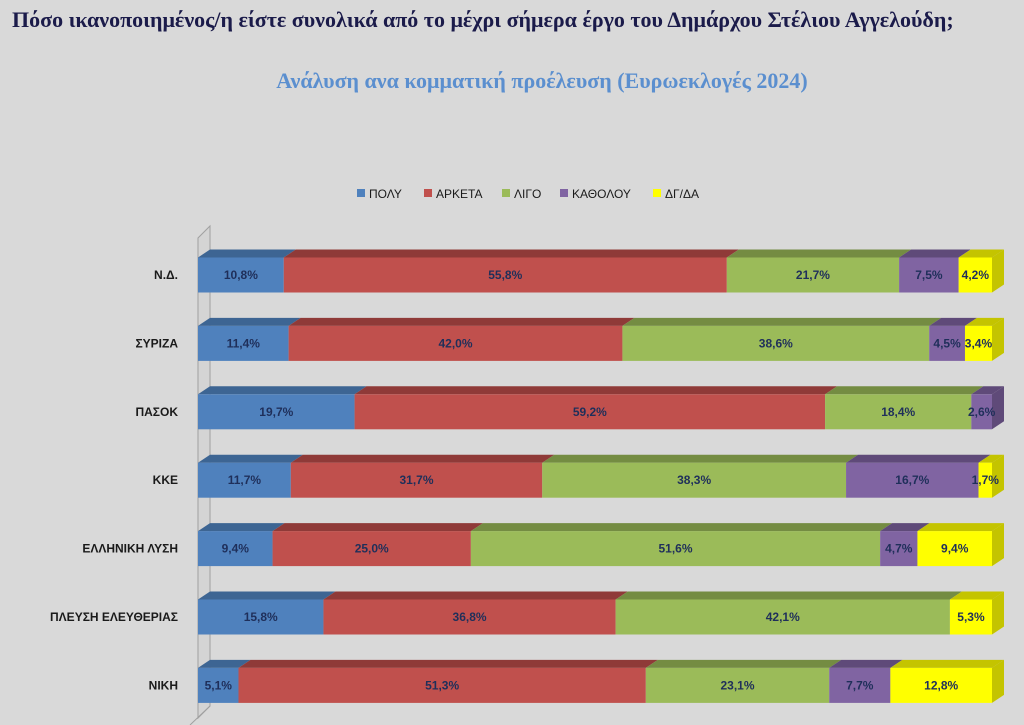  Describe the element at coordinates (156, 343) in the screenshot. I see `category-label: ΣΥΡΙΖΑ` at that location.